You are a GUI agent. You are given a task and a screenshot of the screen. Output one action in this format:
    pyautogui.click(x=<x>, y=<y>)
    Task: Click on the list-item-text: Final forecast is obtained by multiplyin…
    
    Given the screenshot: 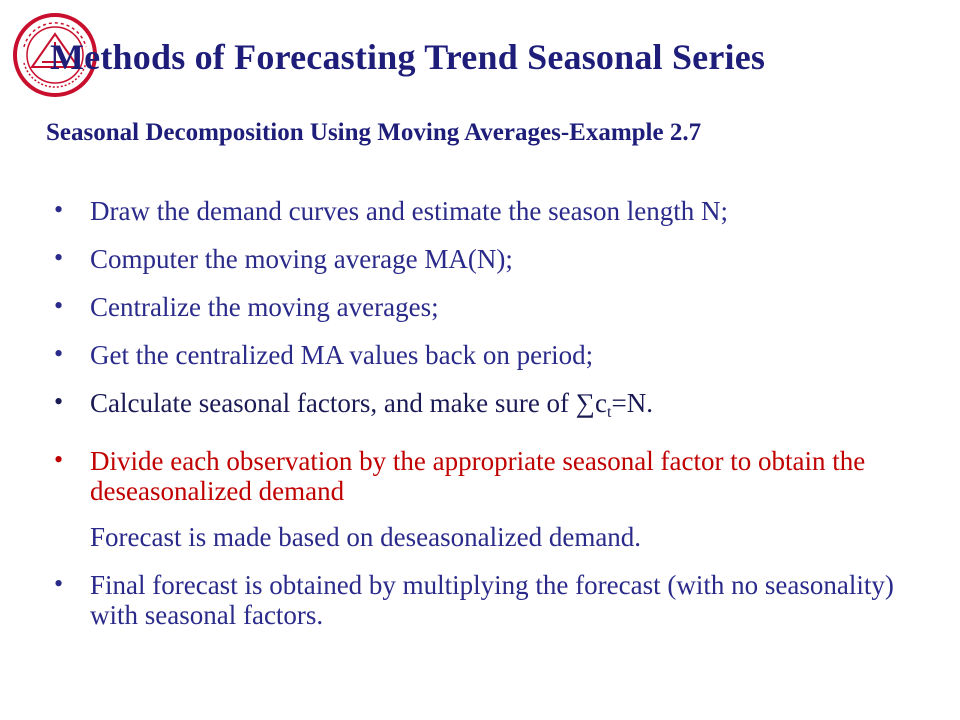 What is the action you would take?
    pyautogui.click(x=492, y=600)
    